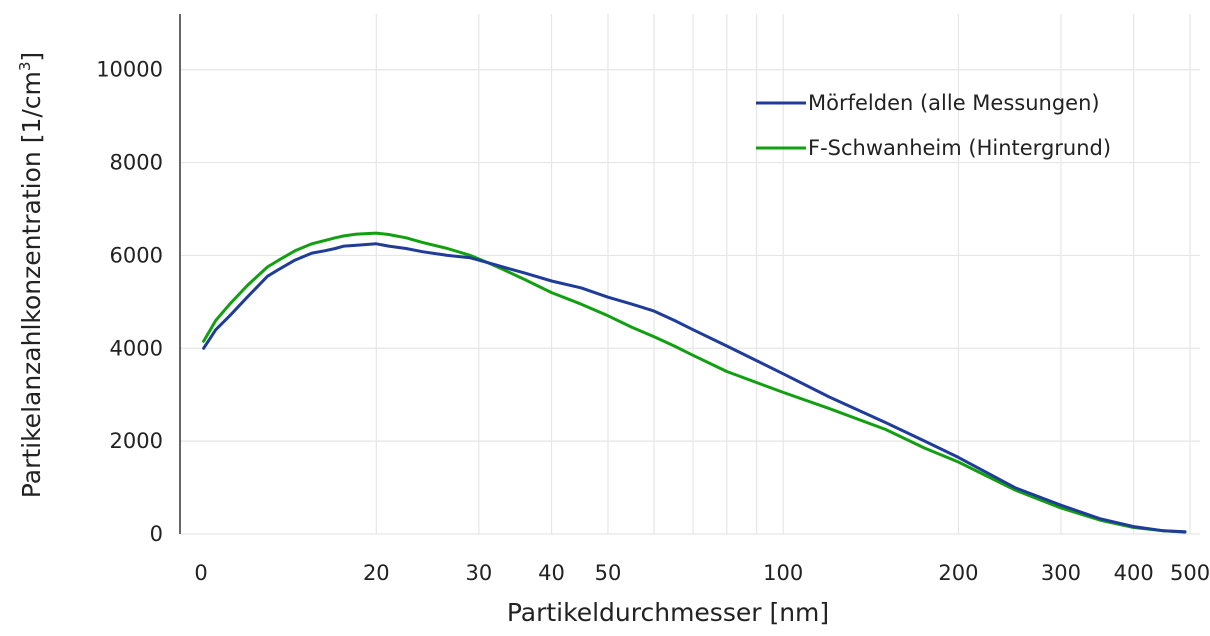 The image size is (1210, 636). Describe the element at coordinates (958, 573) in the screenshot. I see `x-tick-label: 200` at that location.